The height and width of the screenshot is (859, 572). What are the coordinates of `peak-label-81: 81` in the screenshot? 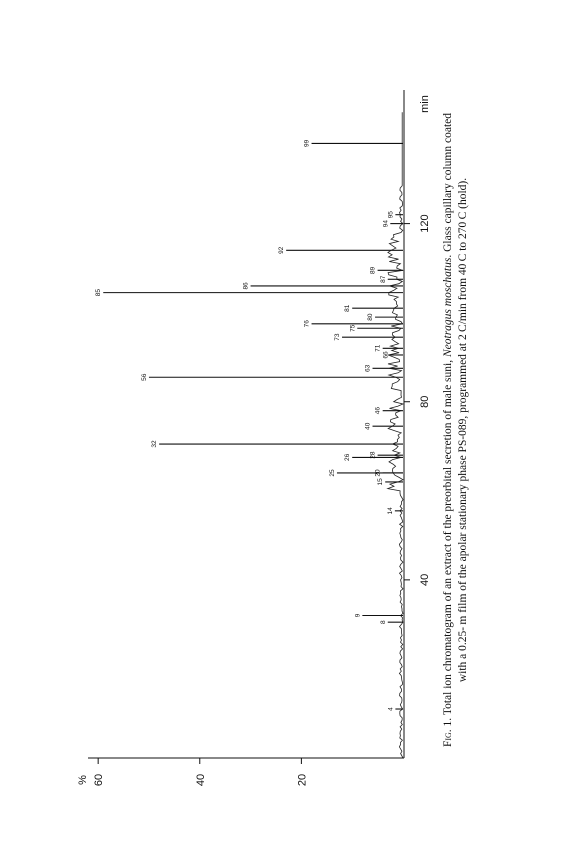 It's located at (347, 308).